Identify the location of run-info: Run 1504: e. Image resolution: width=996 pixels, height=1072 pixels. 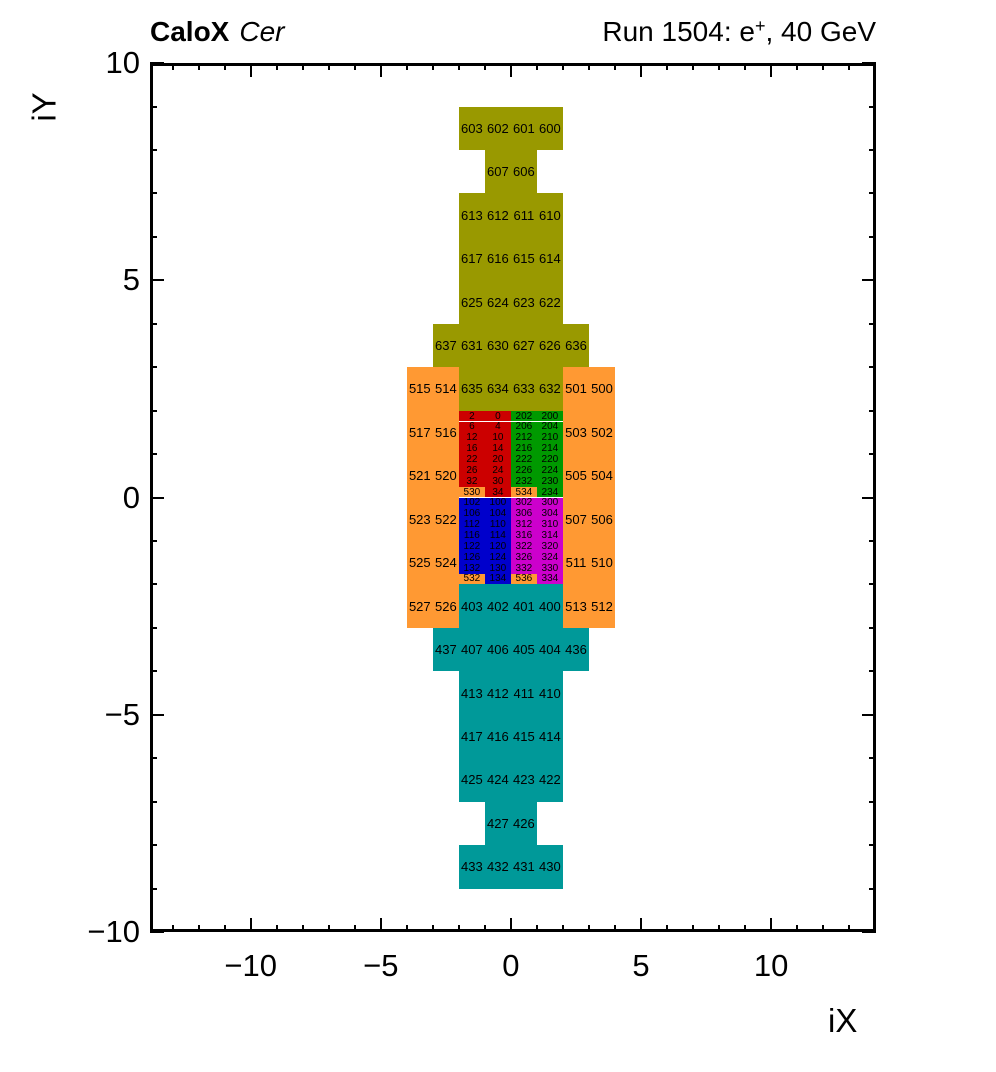
(678, 31).